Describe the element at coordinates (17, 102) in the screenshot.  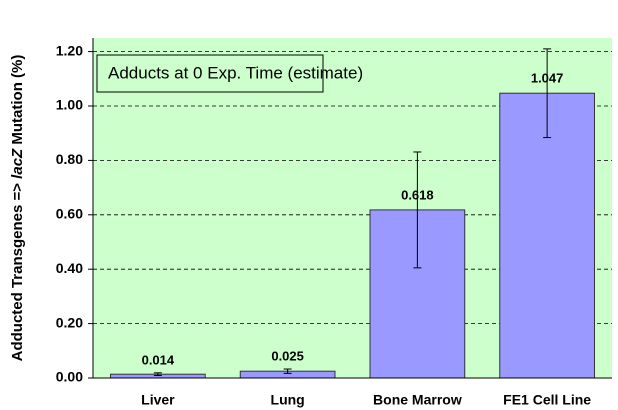
I see `y-label-part: Mutation (%)` at that location.